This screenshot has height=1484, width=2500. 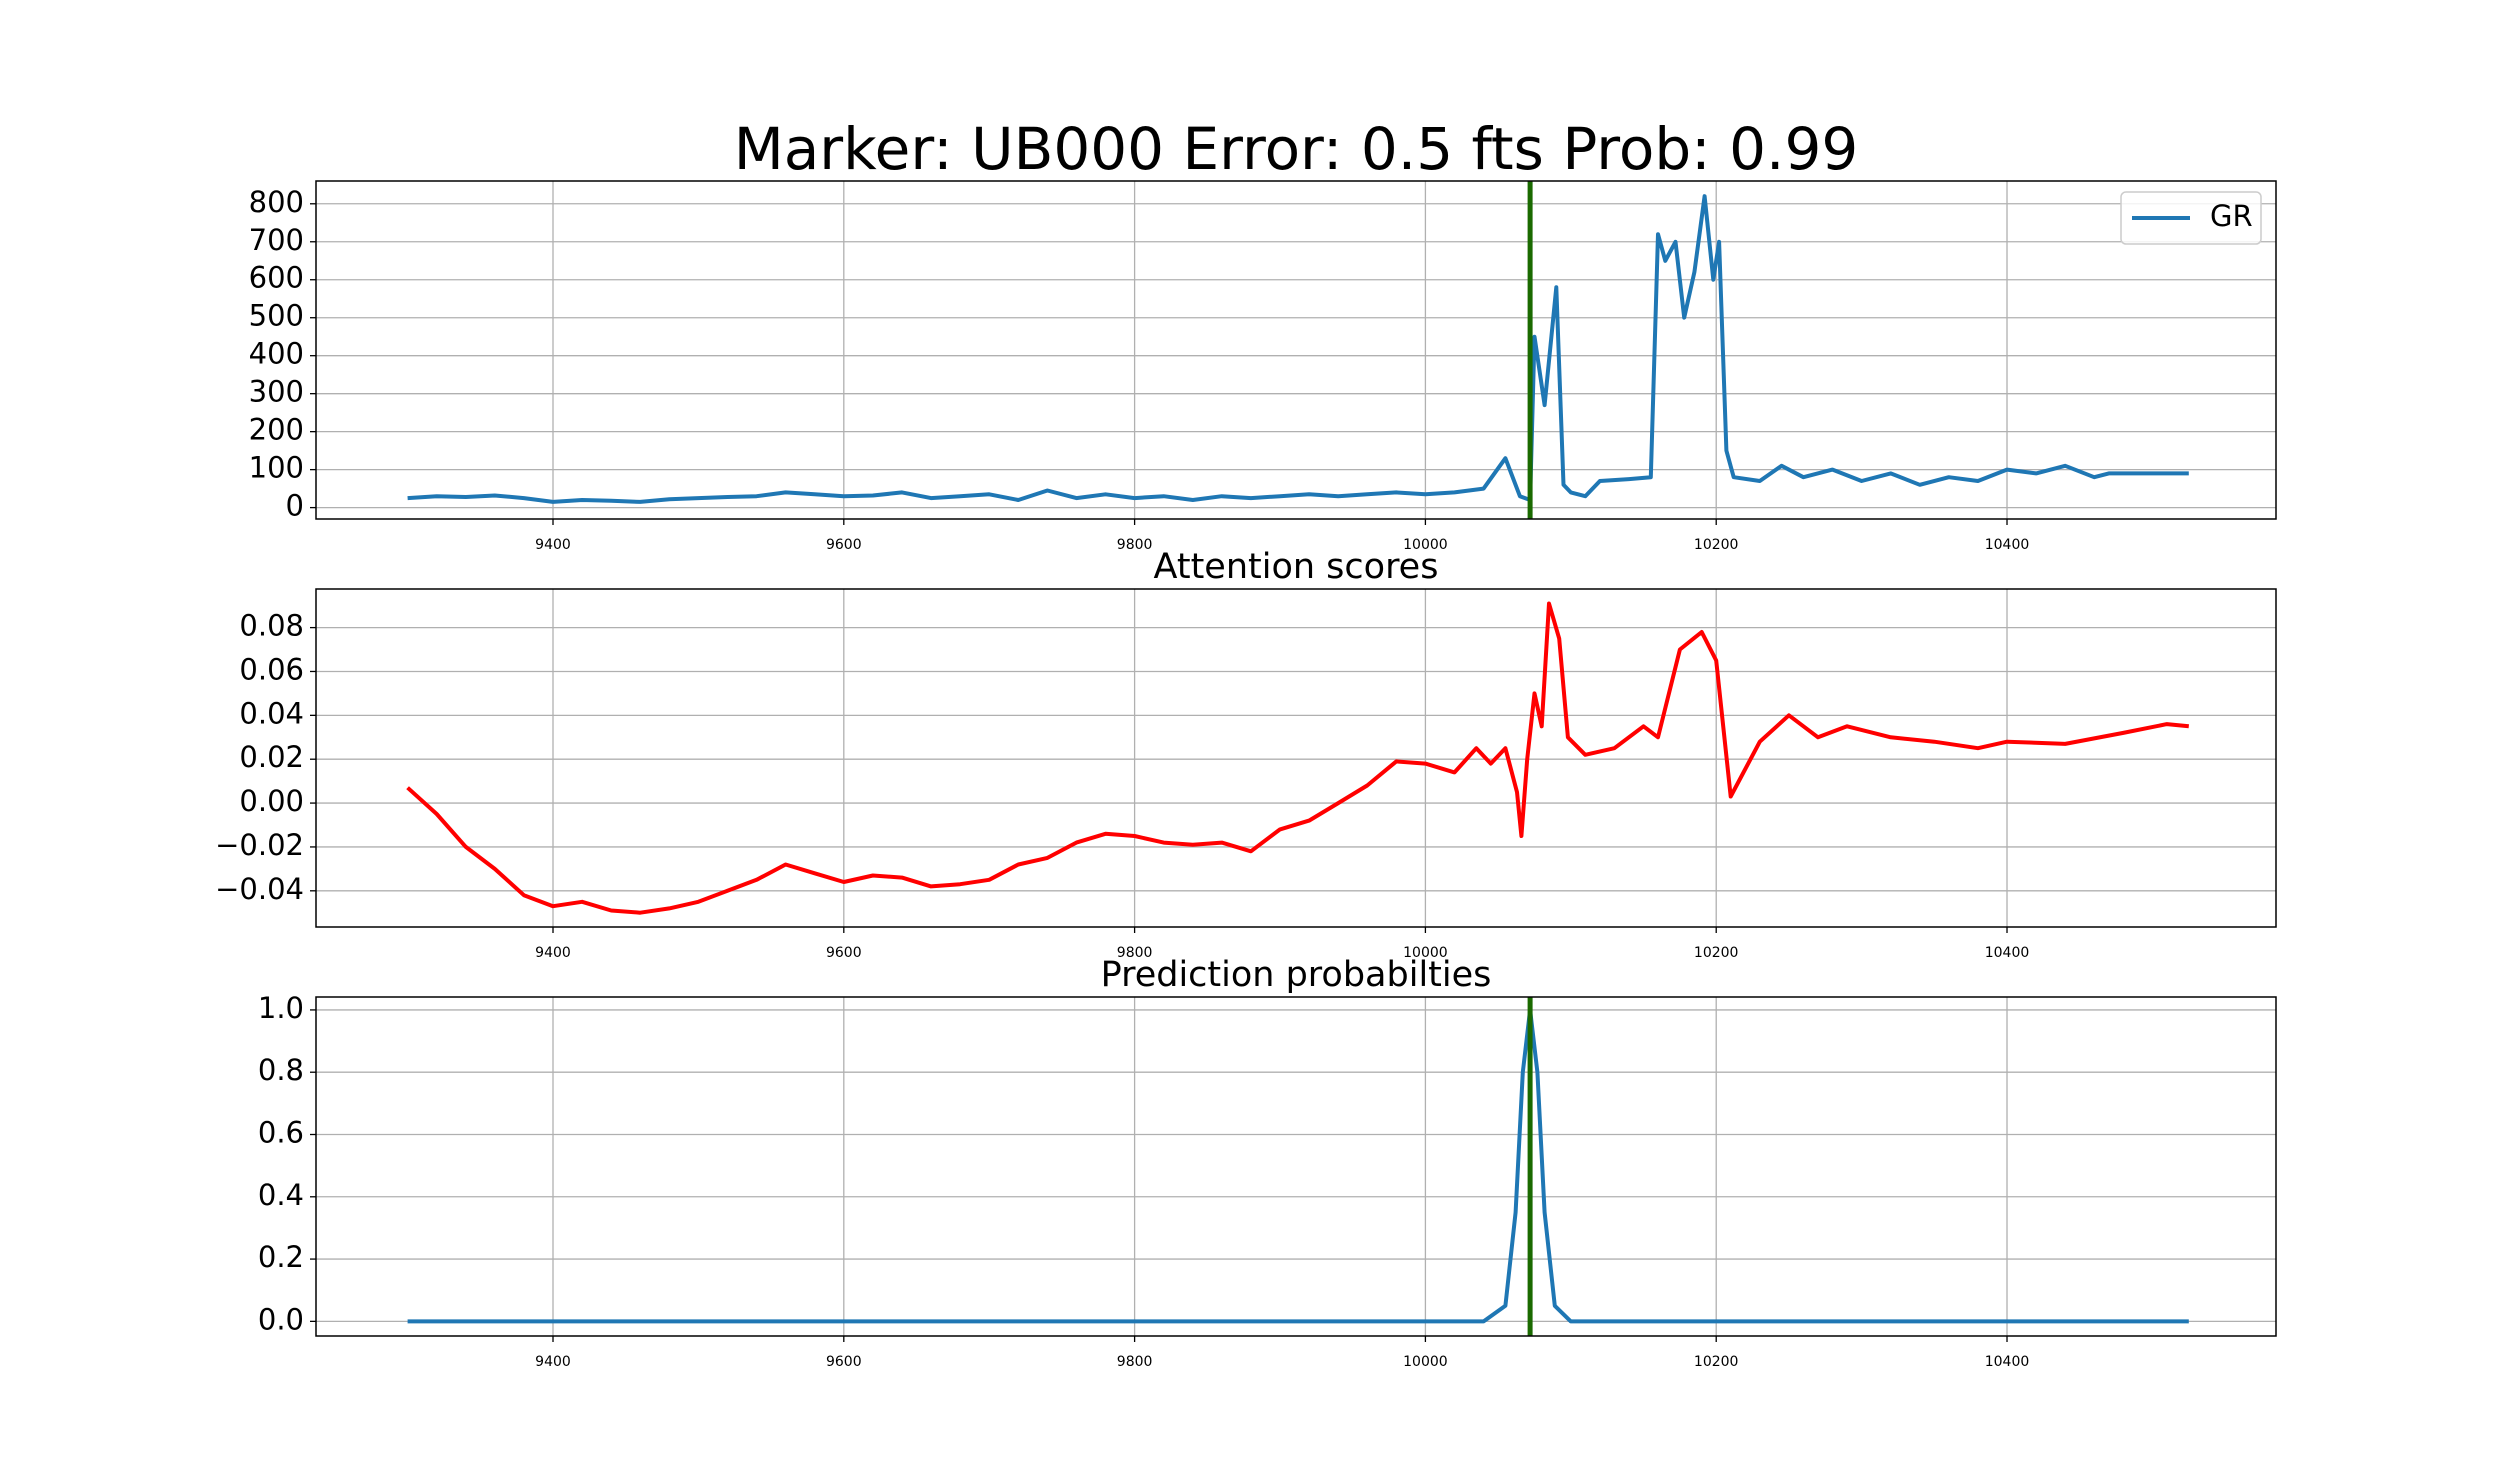 I want to click on y-tick-label: −0.02, so click(x=259, y=845).